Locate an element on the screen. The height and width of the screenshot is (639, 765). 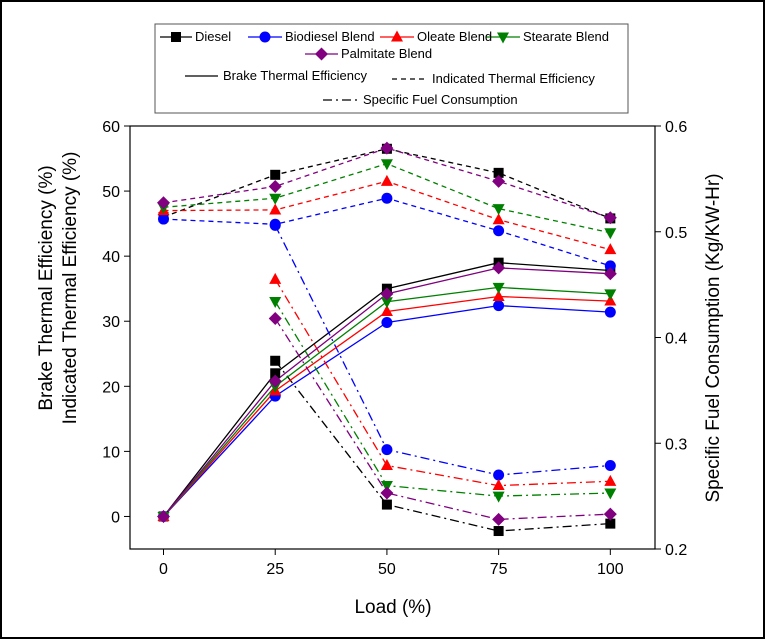
legend-diesel-marker is located at coordinates (176, 37).